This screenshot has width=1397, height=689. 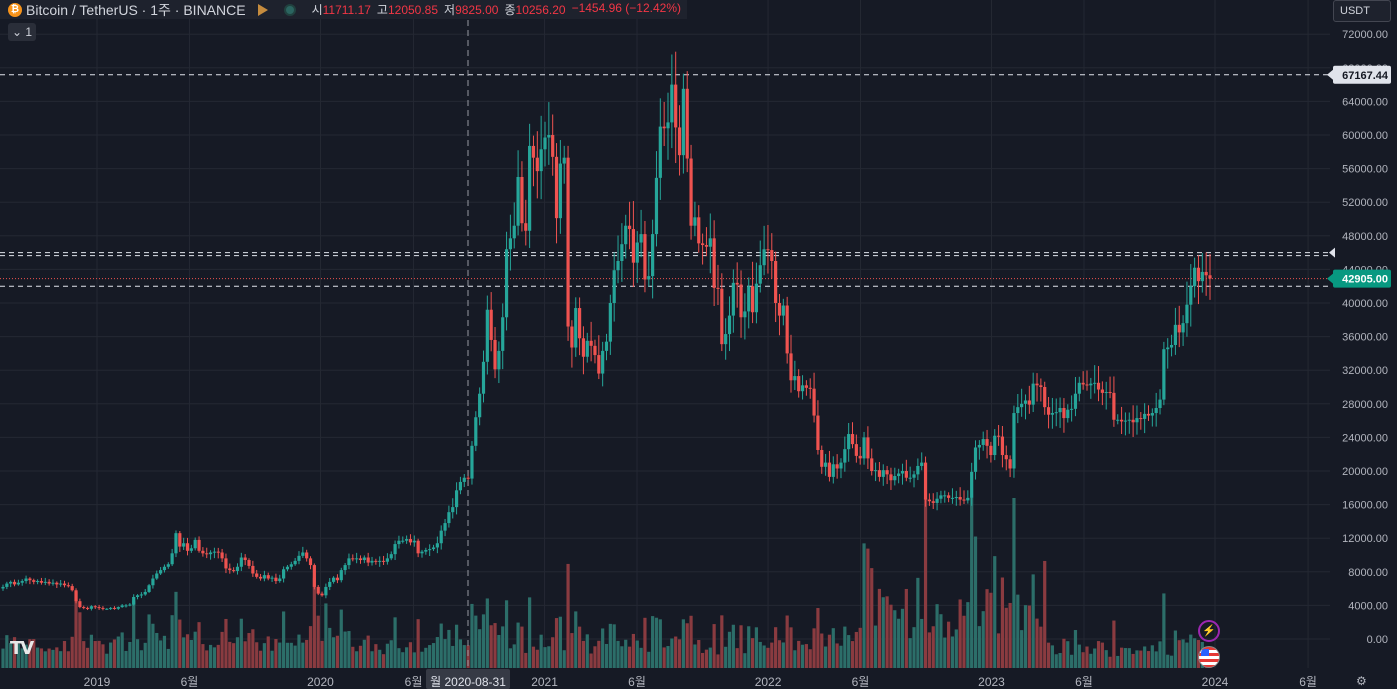 I want to click on symbol-title: Bitcoin / TetherUS · 1주 · BINANCE, so click(x=136, y=9).